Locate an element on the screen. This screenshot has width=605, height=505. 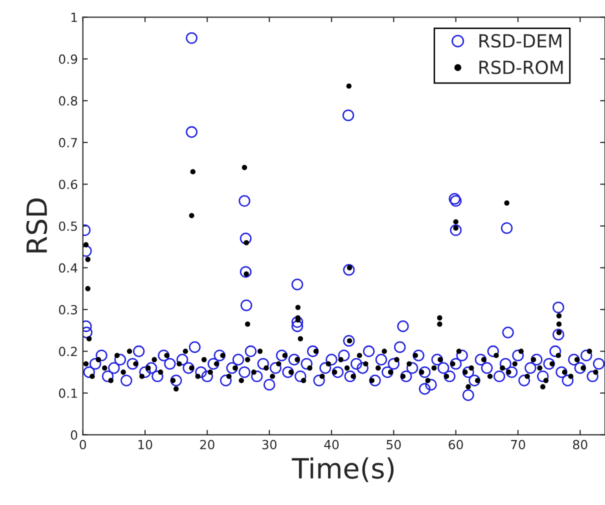
y-axis-title: RSD is located at coordinates (37, 225).